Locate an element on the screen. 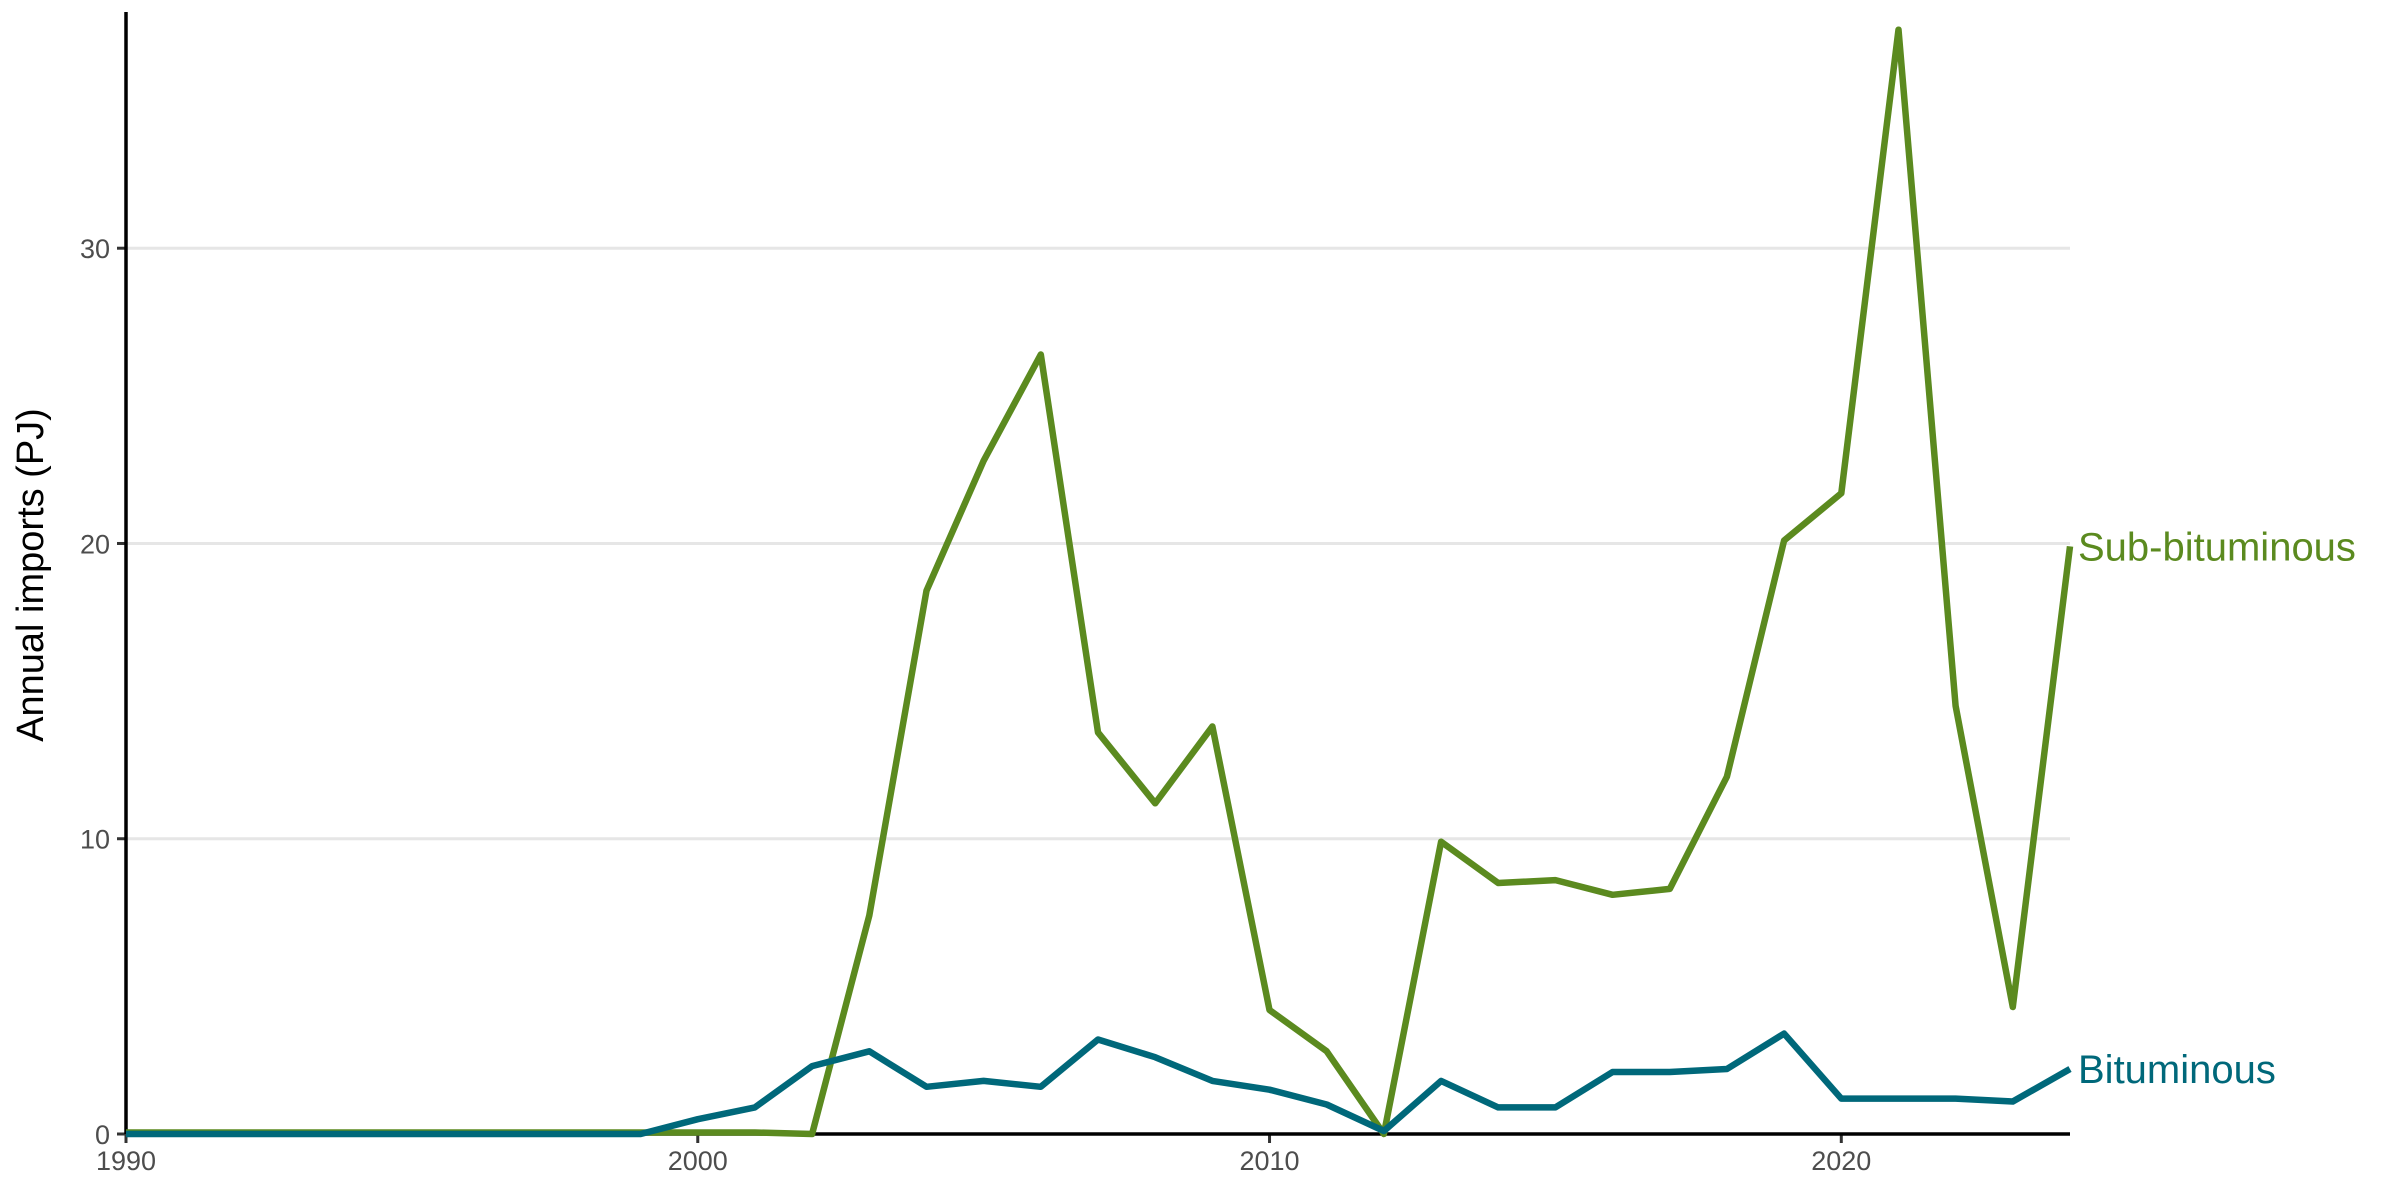 Image resolution: width=2400 pixels, height=1200 pixels. x-tick-label-2010: 2010 is located at coordinates (1269, 1161).